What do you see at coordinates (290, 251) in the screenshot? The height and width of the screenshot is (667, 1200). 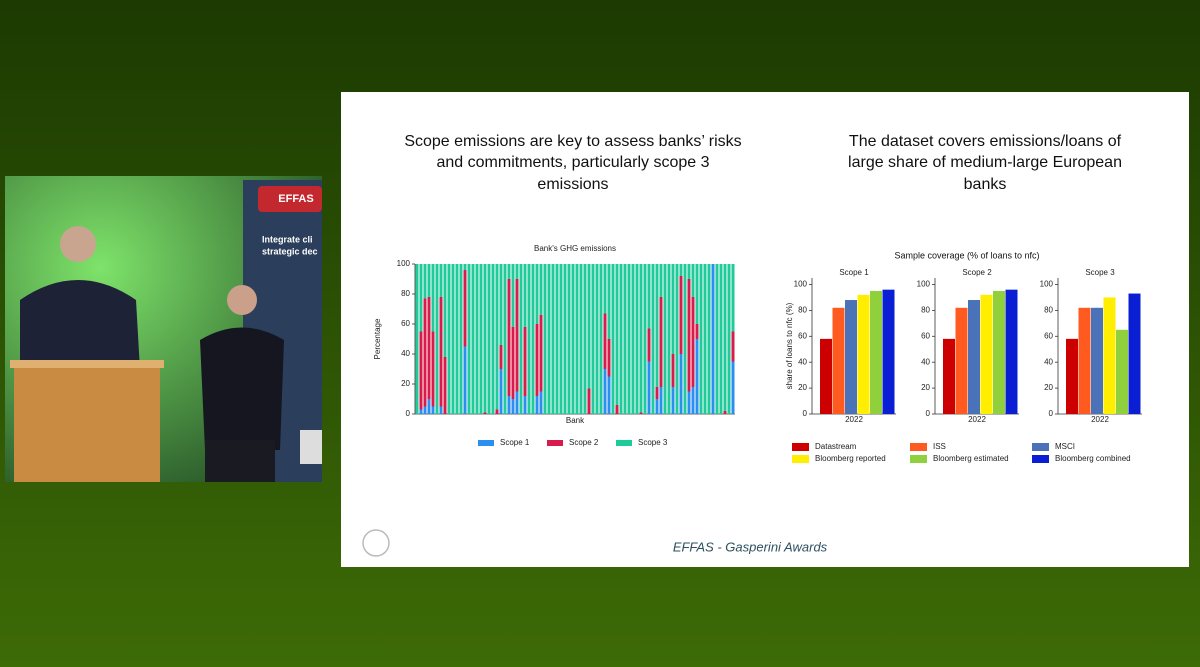 I see `banner-line: strategic dec` at bounding box center [290, 251].